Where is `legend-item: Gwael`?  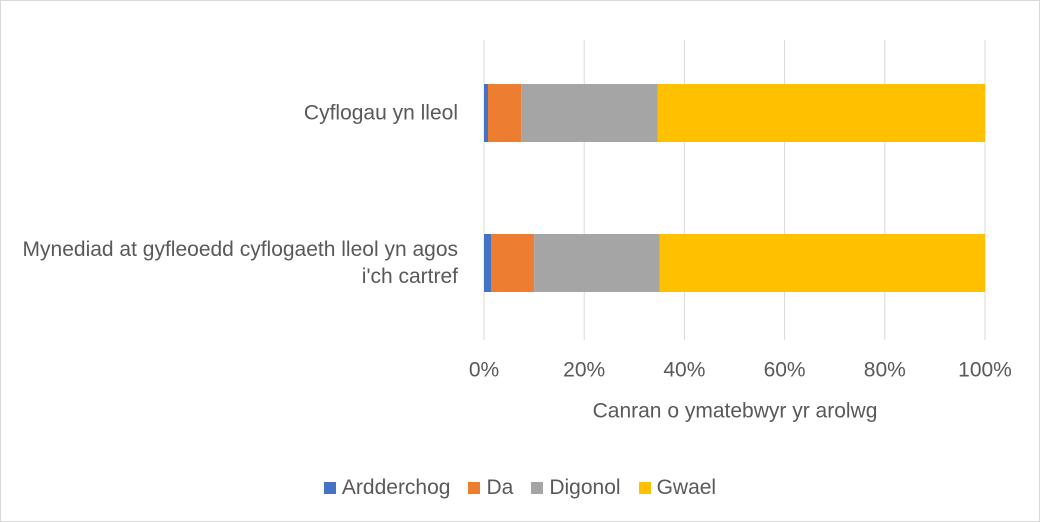
legend-item: Gwael is located at coordinates (677, 488).